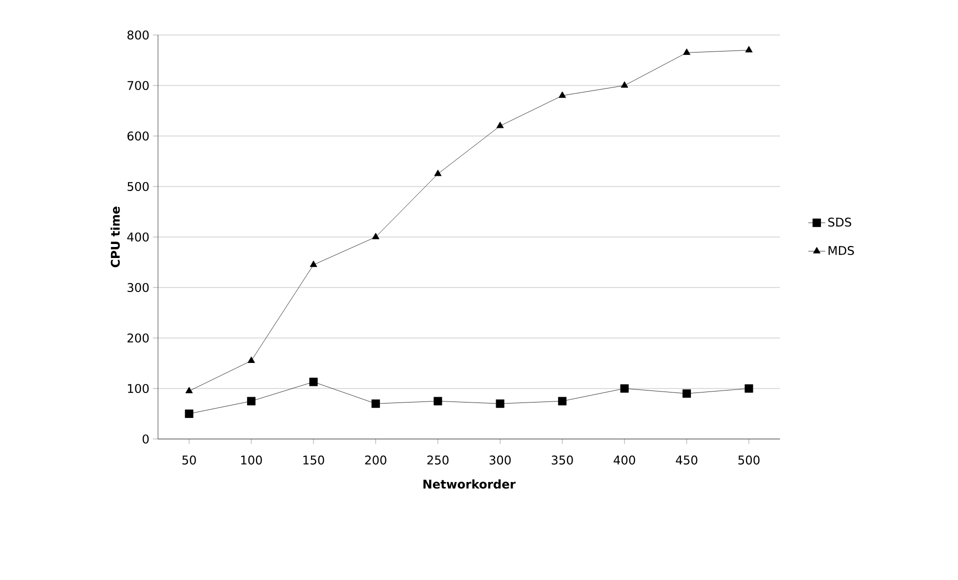  I want to click on legend-label: MDS, so click(841, 251).